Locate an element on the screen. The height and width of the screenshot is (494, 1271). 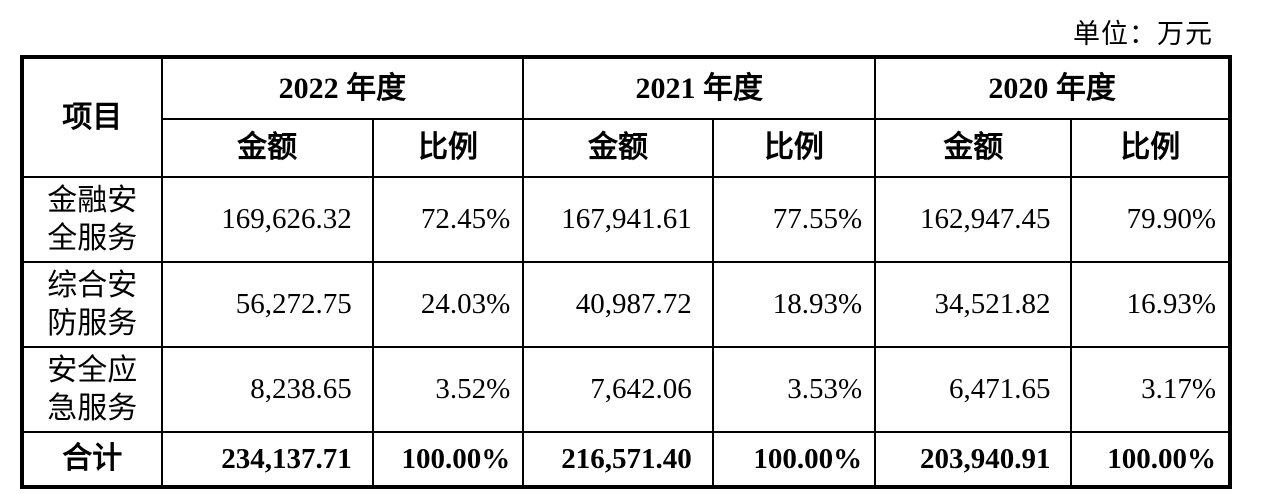
amount-cell: 40,987.72 is located at coordinates (618, 304).